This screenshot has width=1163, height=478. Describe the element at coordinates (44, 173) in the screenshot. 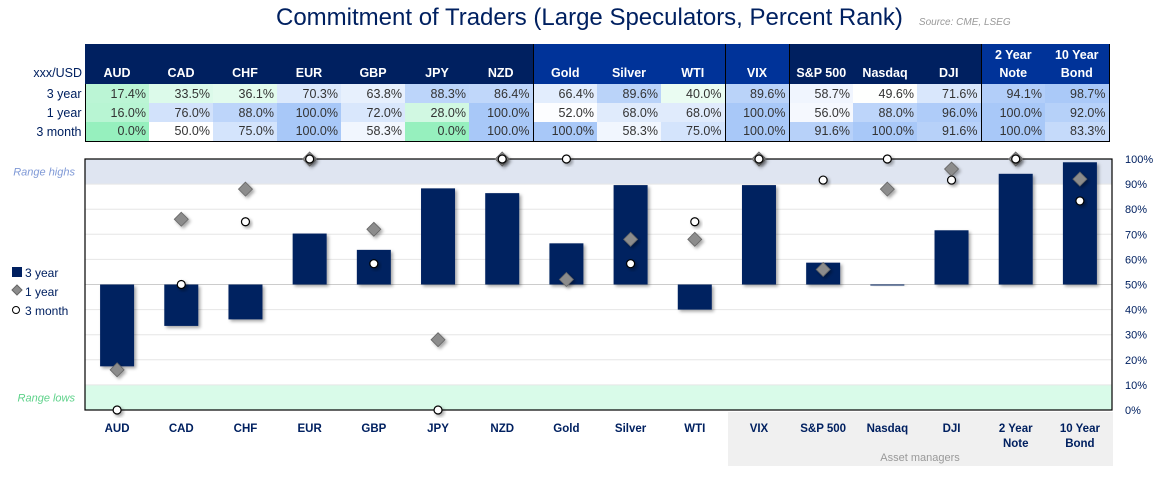

I see `range-highs-label: Range highs` at that location.